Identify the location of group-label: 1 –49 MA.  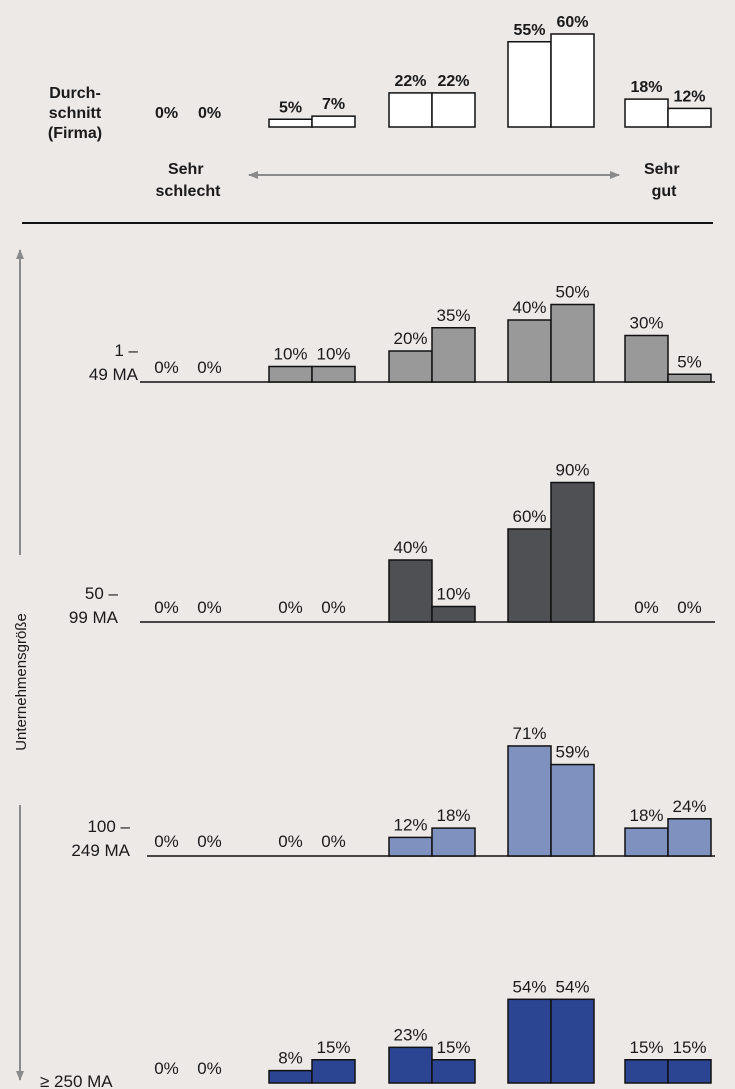
(114, 362).